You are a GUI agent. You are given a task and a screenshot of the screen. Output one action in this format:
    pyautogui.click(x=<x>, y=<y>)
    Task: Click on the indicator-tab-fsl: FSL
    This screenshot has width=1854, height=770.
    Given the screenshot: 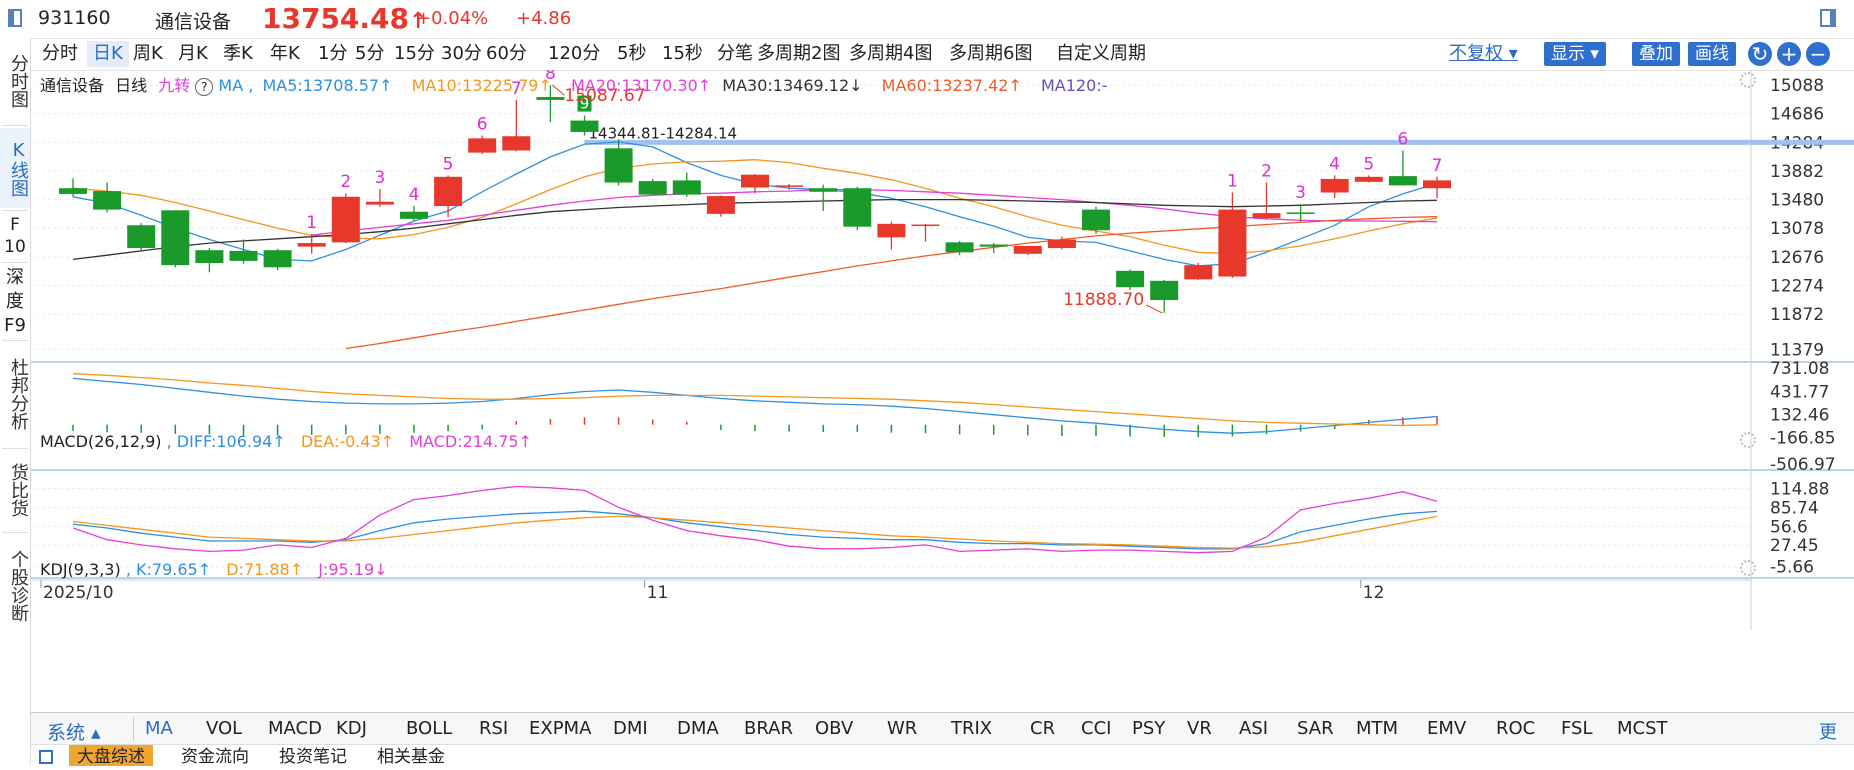 What is the action you would take?
    pyautogui.click(x=1577, y=728)
    